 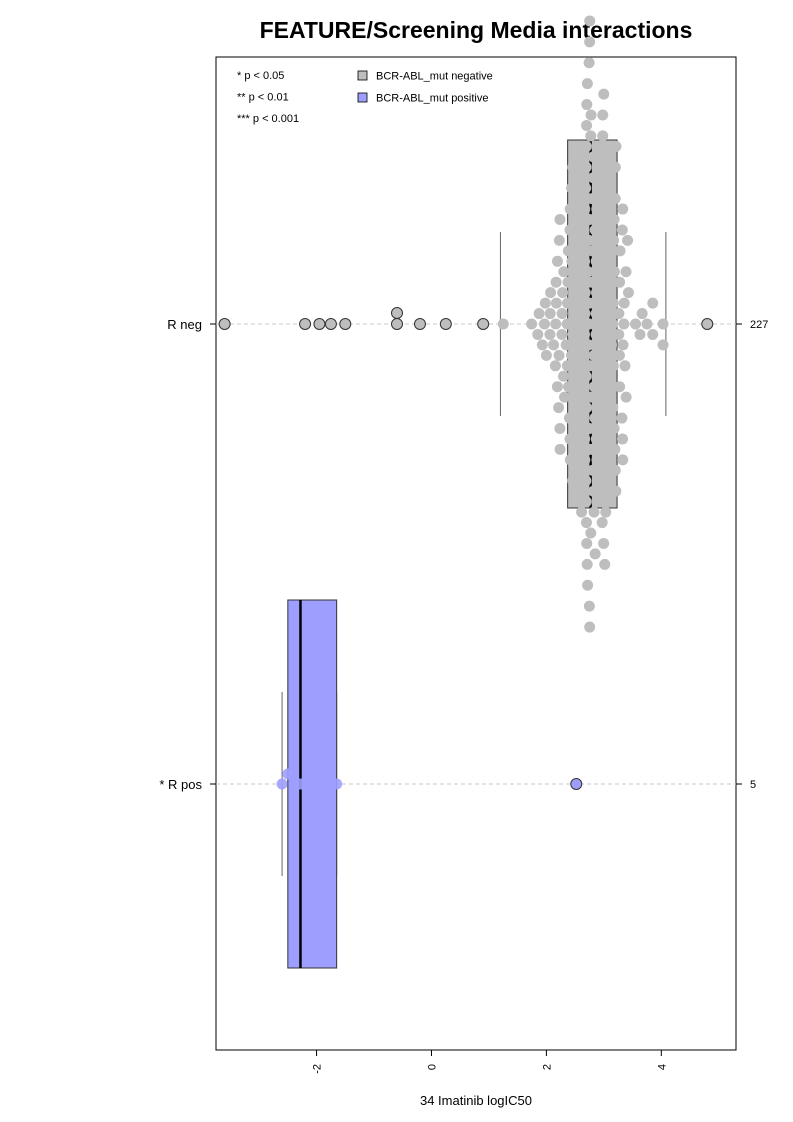 What do you see at coordinates (753, 785) in the screenshot?
I see `count-label: 5` at bounding box center [753, 785].